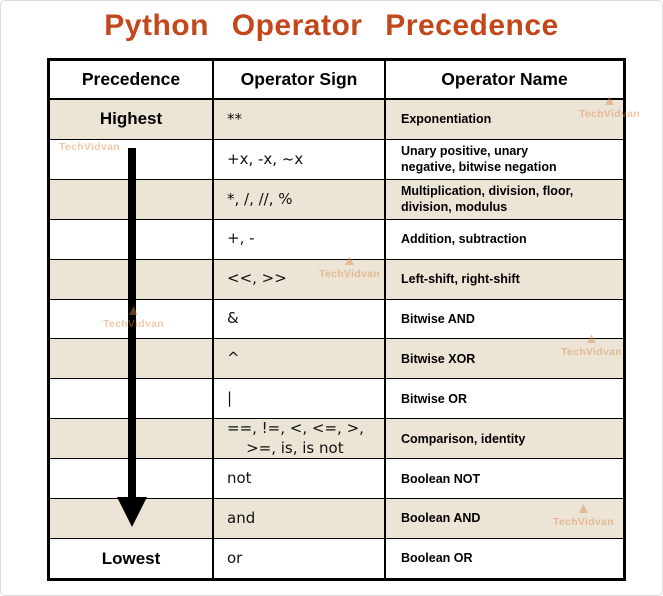 The width and height of the screenshot is (663, 596). What do you see at coordinates (132, 79) in the screenshot?
I see `header-precedence: Precedence` at bounding box center [132, 79].